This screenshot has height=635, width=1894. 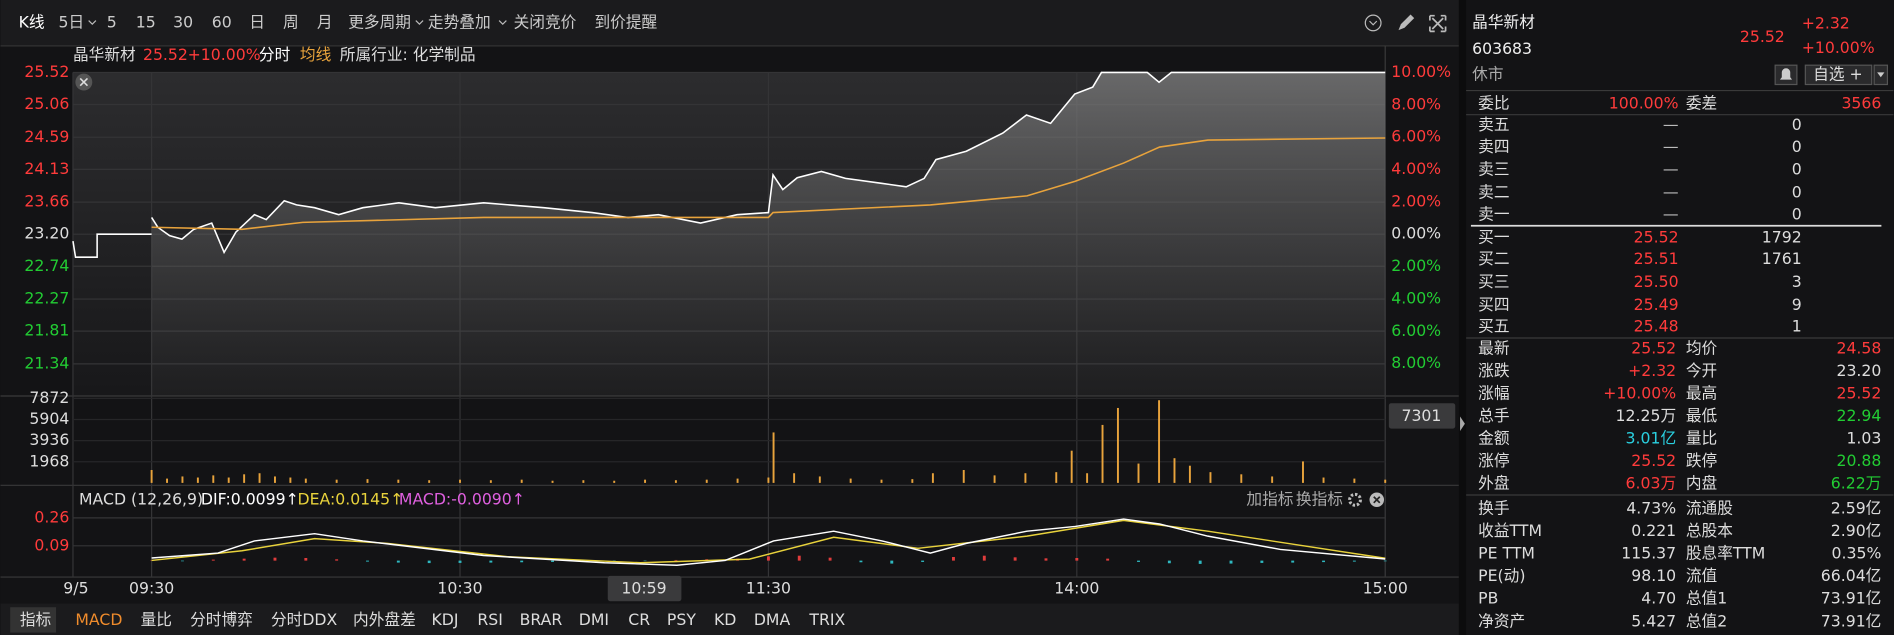 I want to click on stat-label: PE(动), so click(x=1501, y=575).